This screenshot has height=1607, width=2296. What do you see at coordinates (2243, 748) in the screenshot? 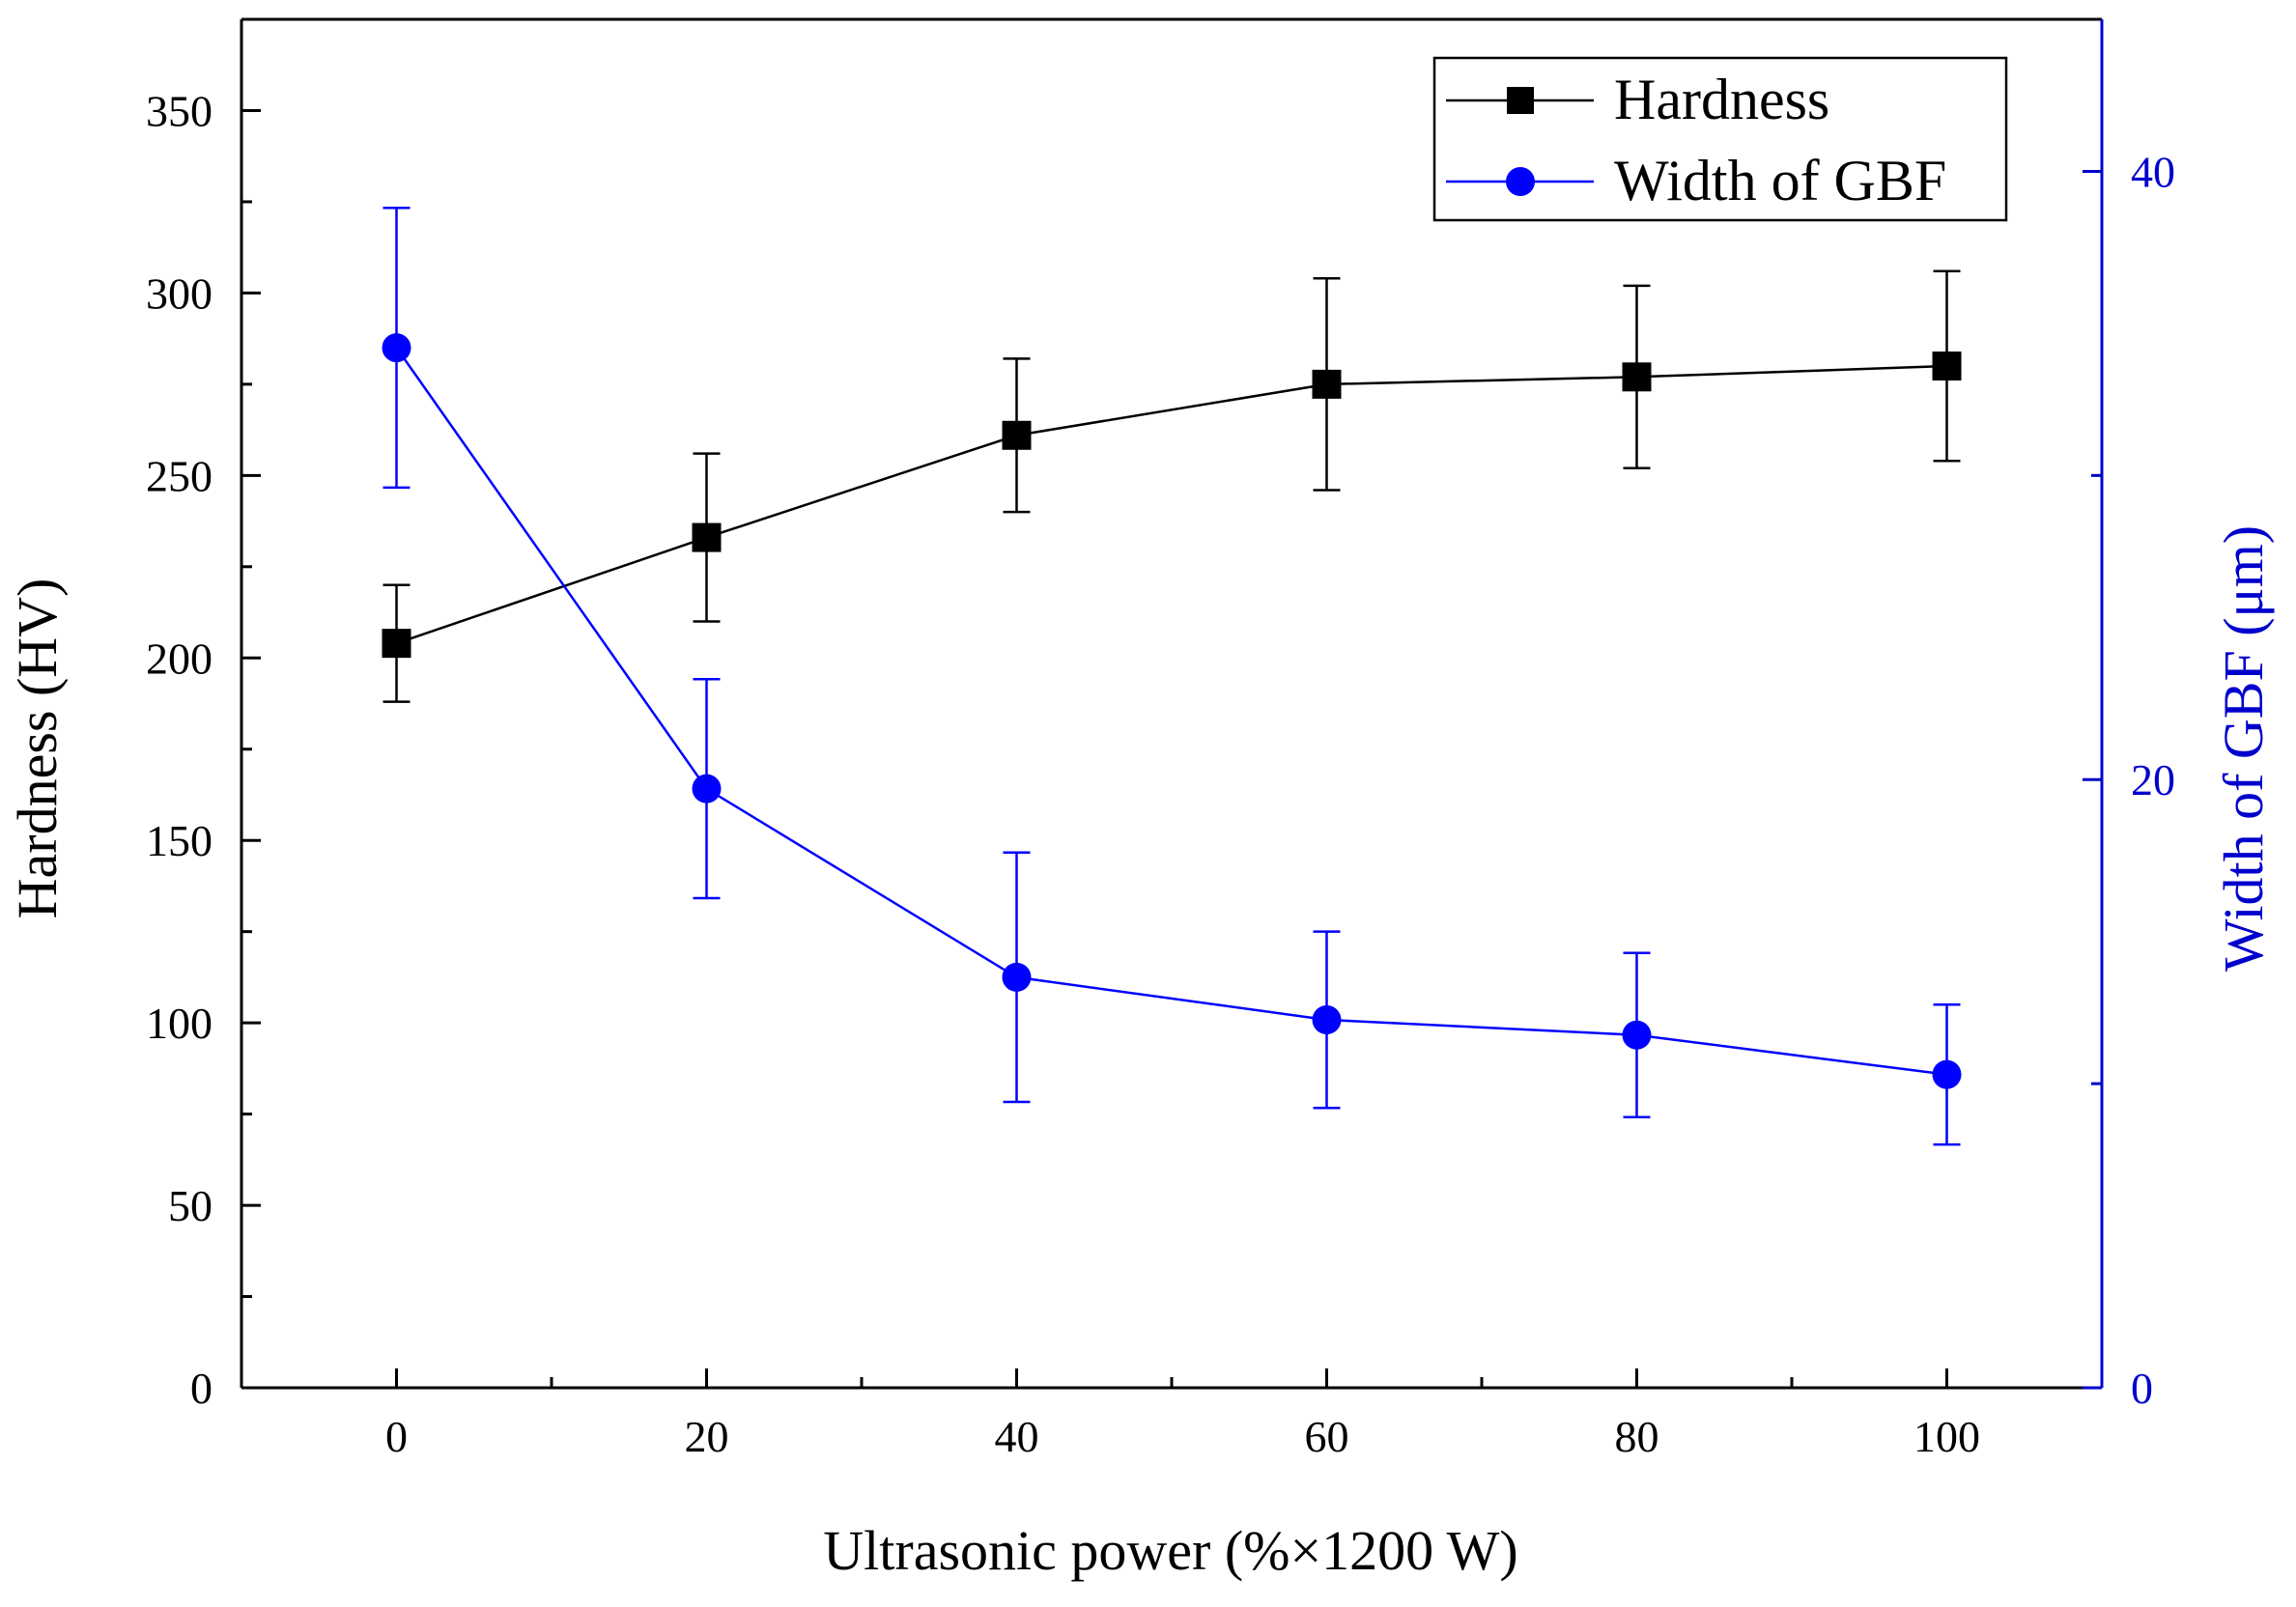
I see `y2-axis-title: Width of GBF (μm)` at bounding box center [2243, 748].